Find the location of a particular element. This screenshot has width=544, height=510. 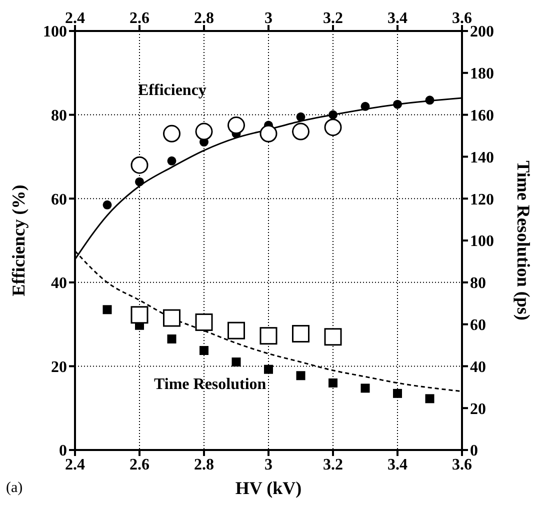

y2-tick-label: 180 is located at coordinates (482, 74).